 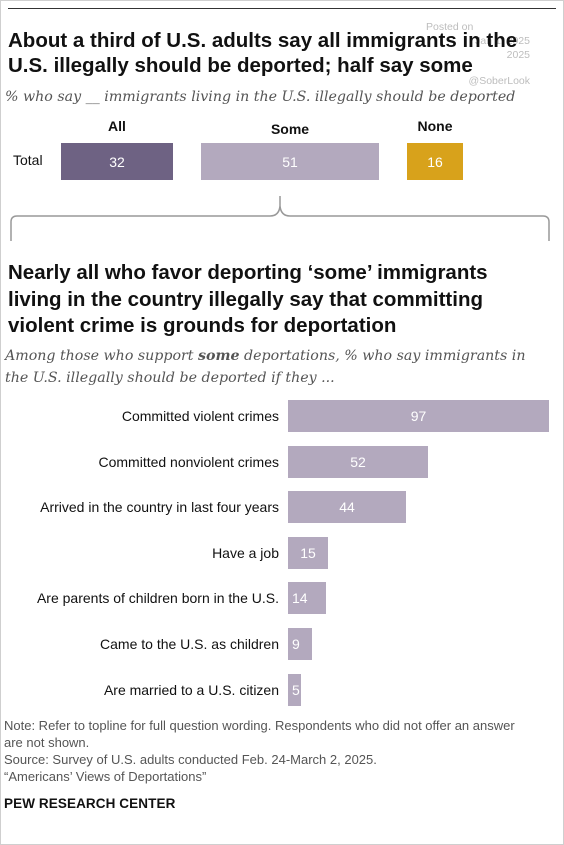 What do you see at coordinates (219, 356) in the screenshot?
I see `bottom-subtitle-emphasis: some` at bounding box center [219, 356].